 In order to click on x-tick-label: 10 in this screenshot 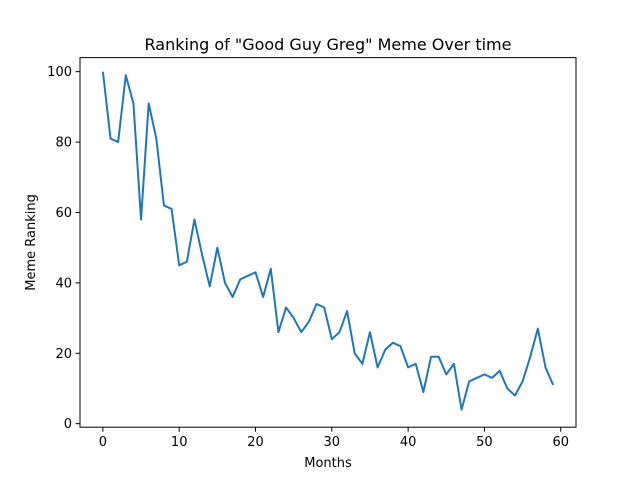, I will do `click(179, 442)`.